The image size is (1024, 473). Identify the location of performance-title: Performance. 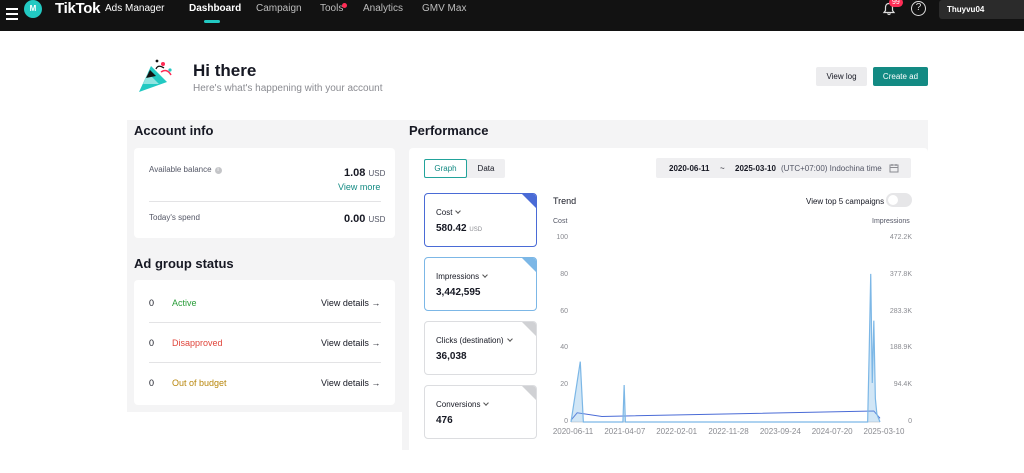
(449, 130).